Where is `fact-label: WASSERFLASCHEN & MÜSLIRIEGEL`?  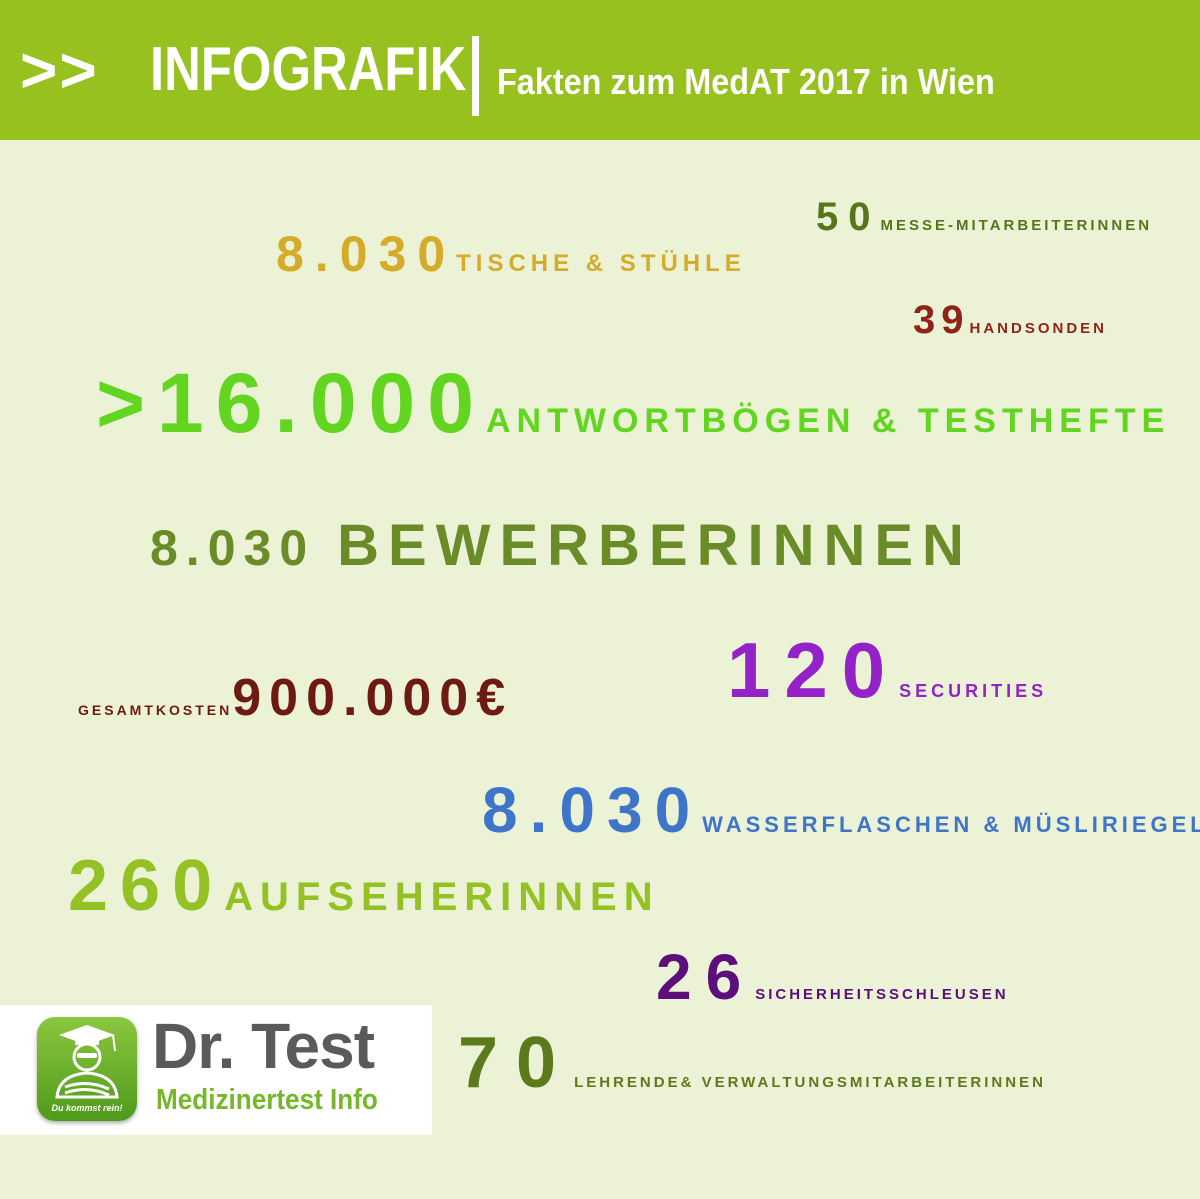 fact-label: WASSERFLASCHEN & MÜSLIRIEGEL is located at coordinates (951, 824).